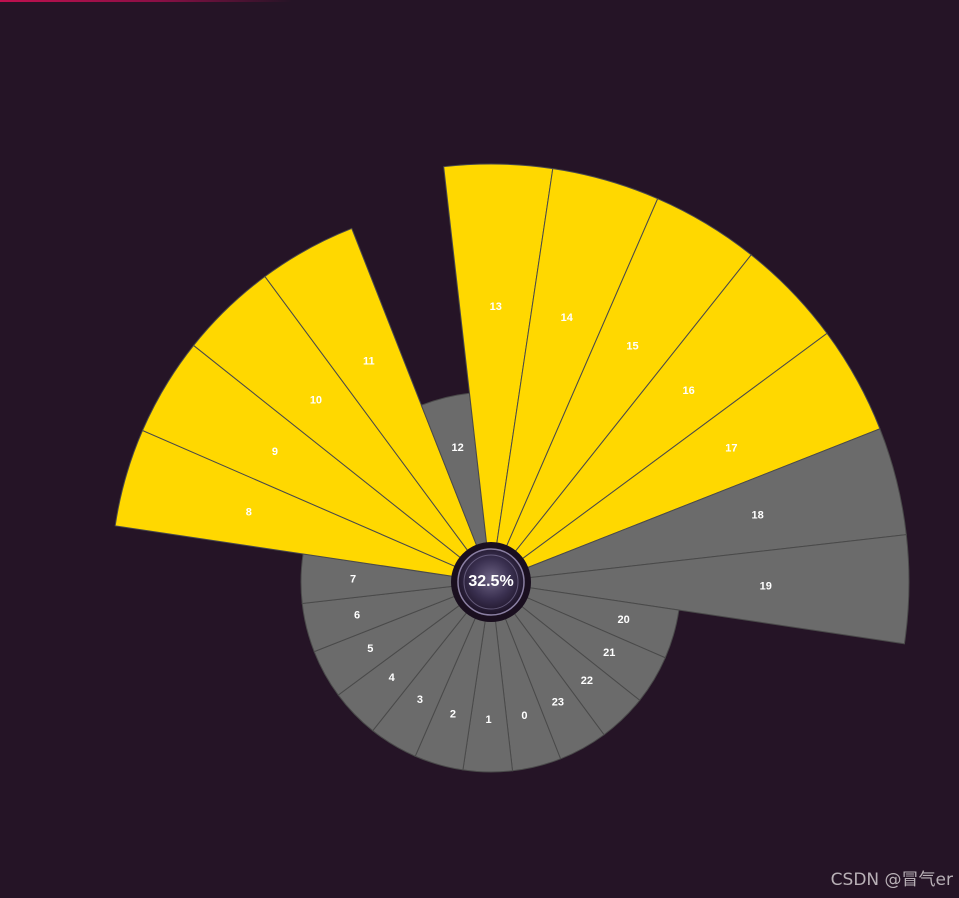 This screenshot has height=898, width=959. Describe the element at coordinates (632, 346) in the screenshot. I see `segment-label-15: 15` at that location.